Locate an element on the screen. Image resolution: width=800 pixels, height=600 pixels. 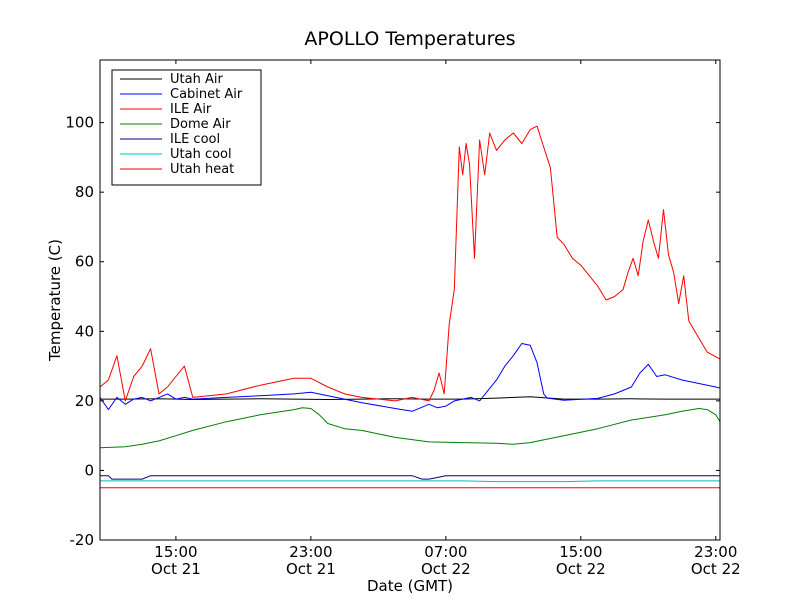
legend-label: ILE Air is located at coordinates (191, 109).